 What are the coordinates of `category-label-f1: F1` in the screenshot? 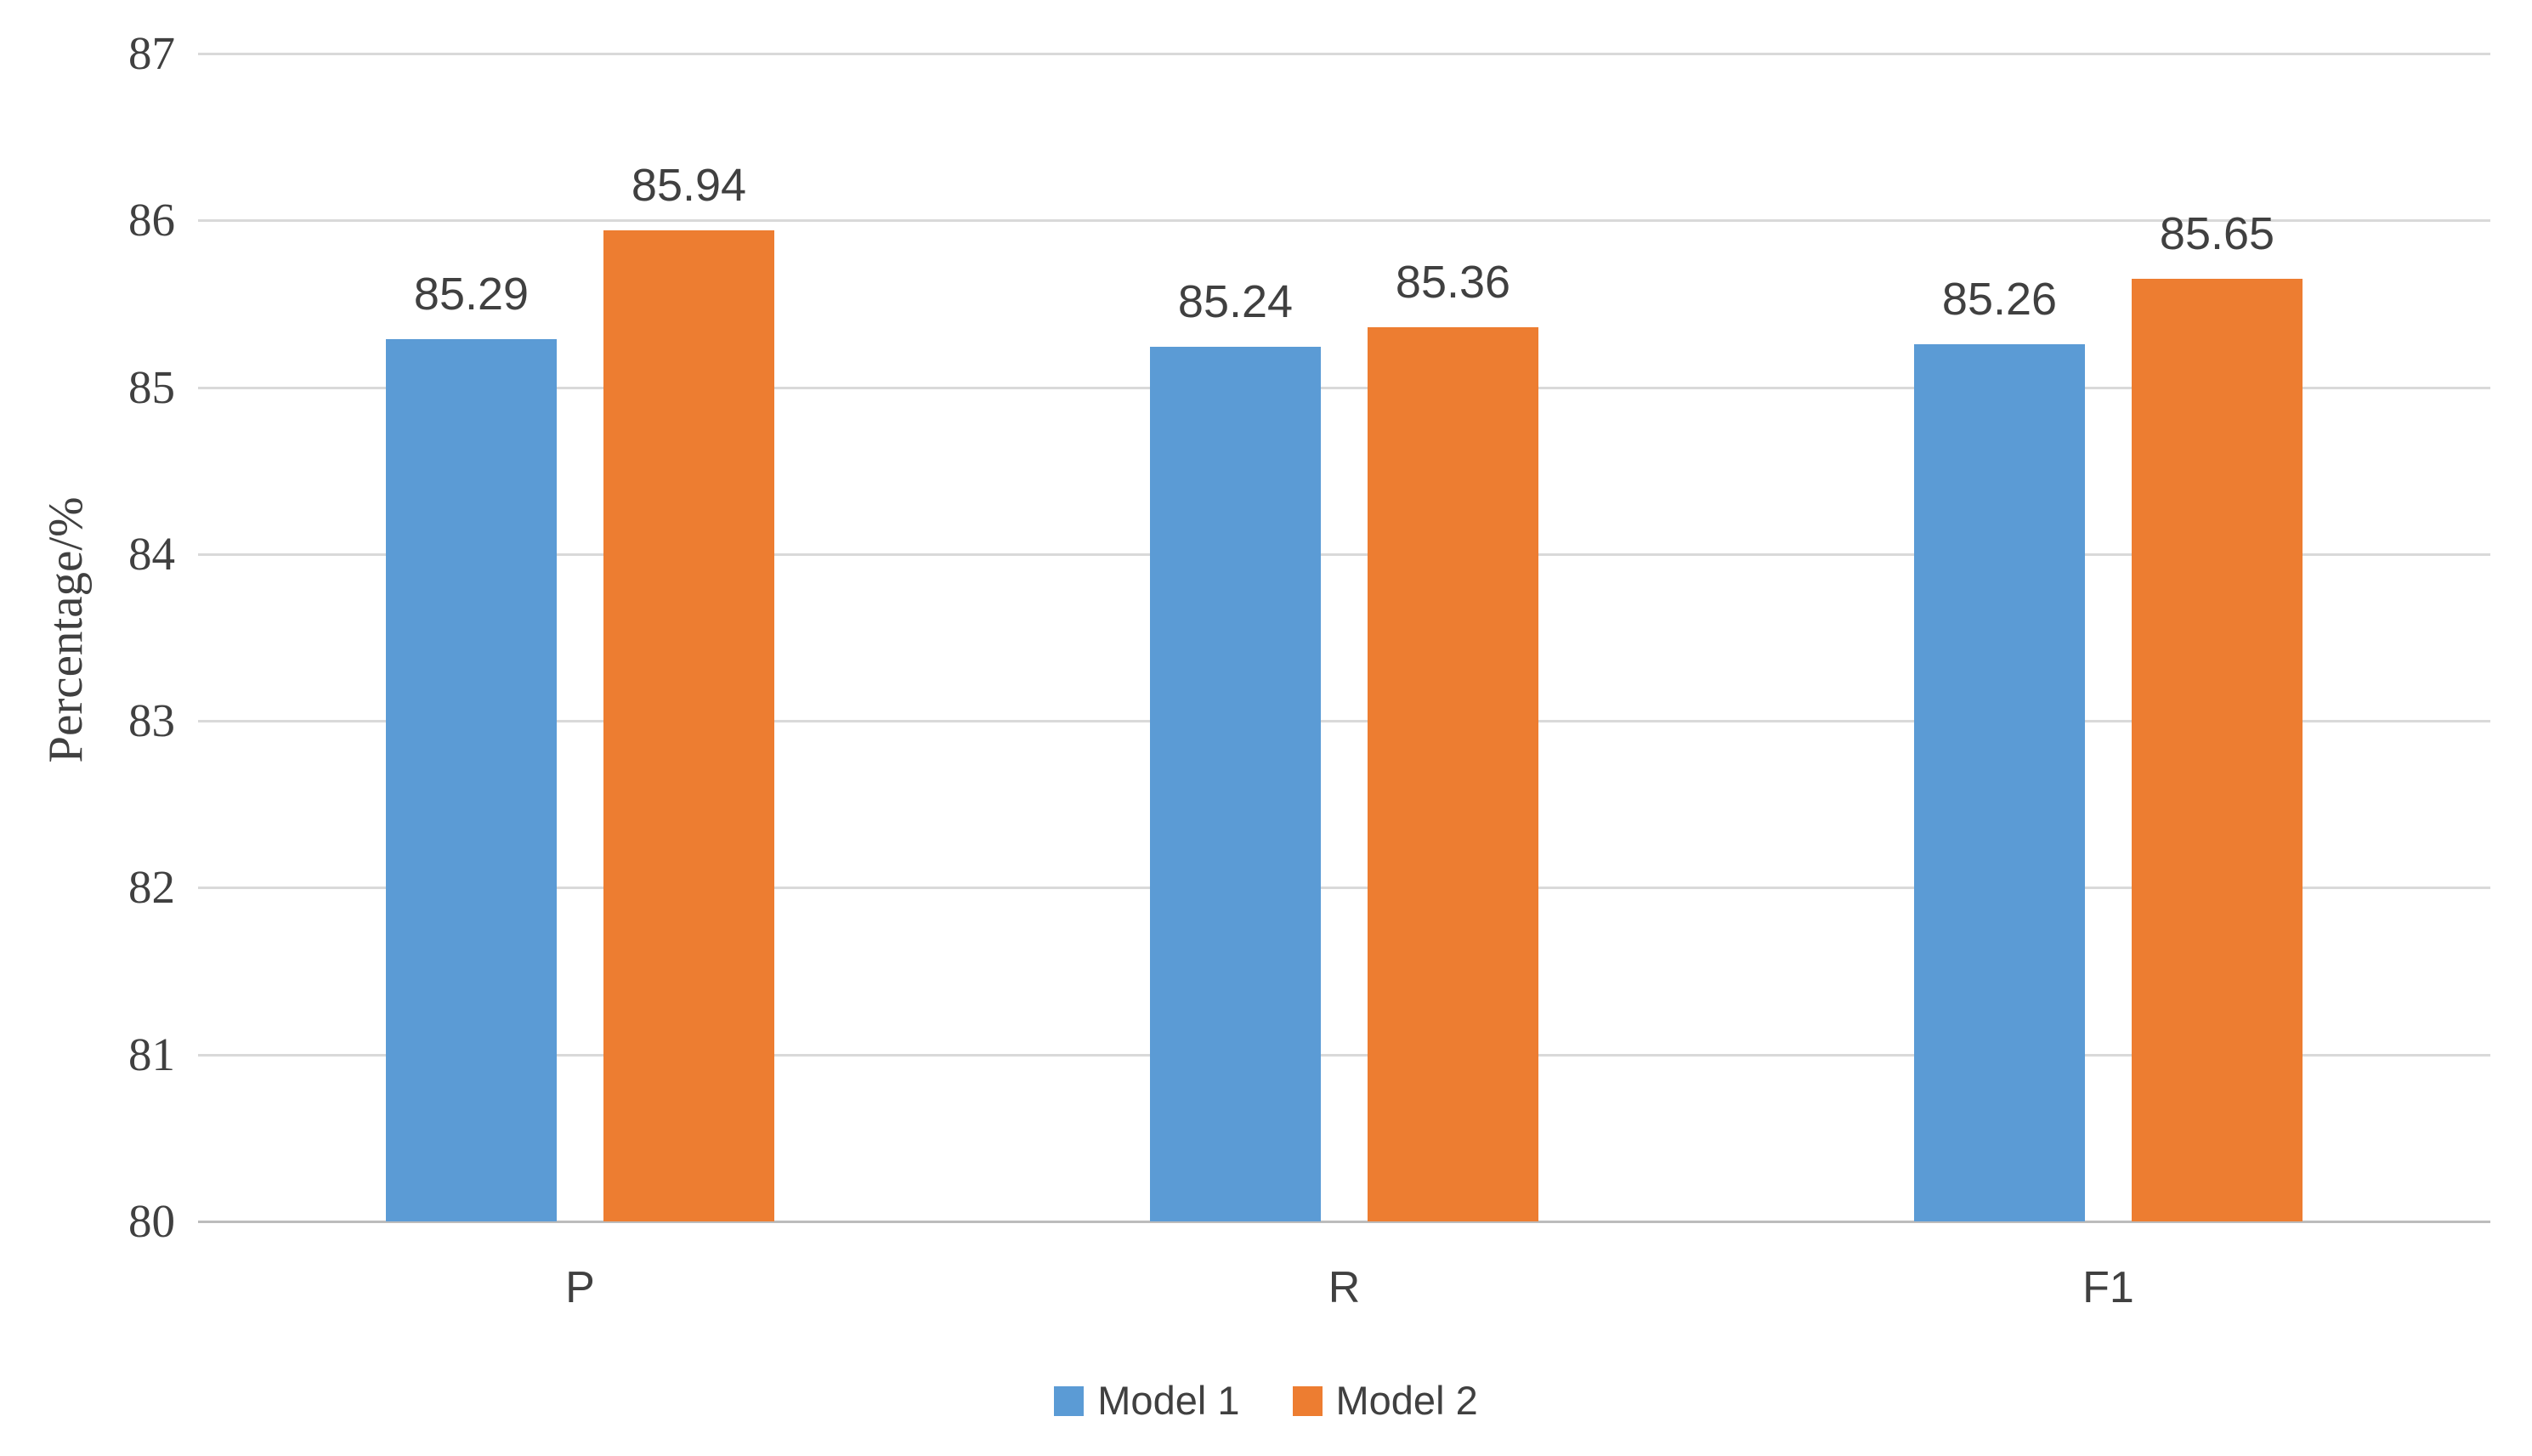 It's located at (2108, 1287).